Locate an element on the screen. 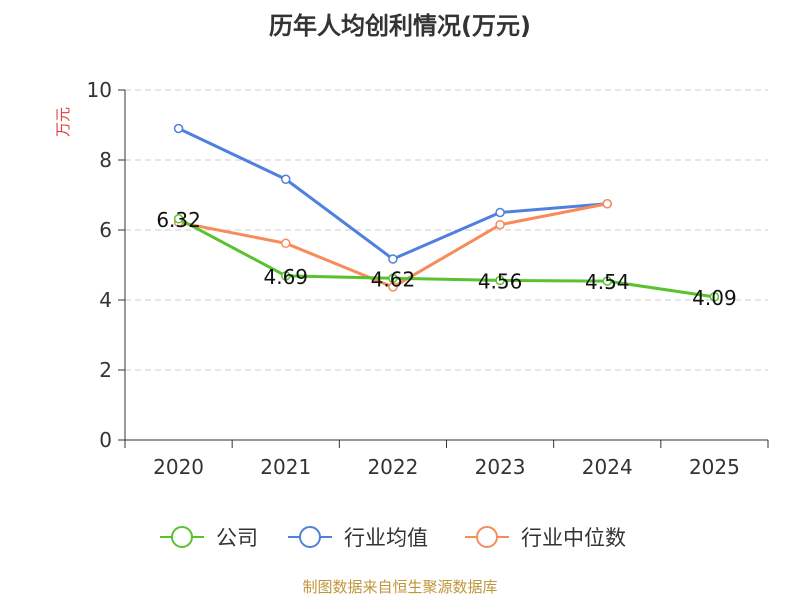 This screenshot has height=600, width=800. data-label: 4.09 is located at coordinates (714, 298).